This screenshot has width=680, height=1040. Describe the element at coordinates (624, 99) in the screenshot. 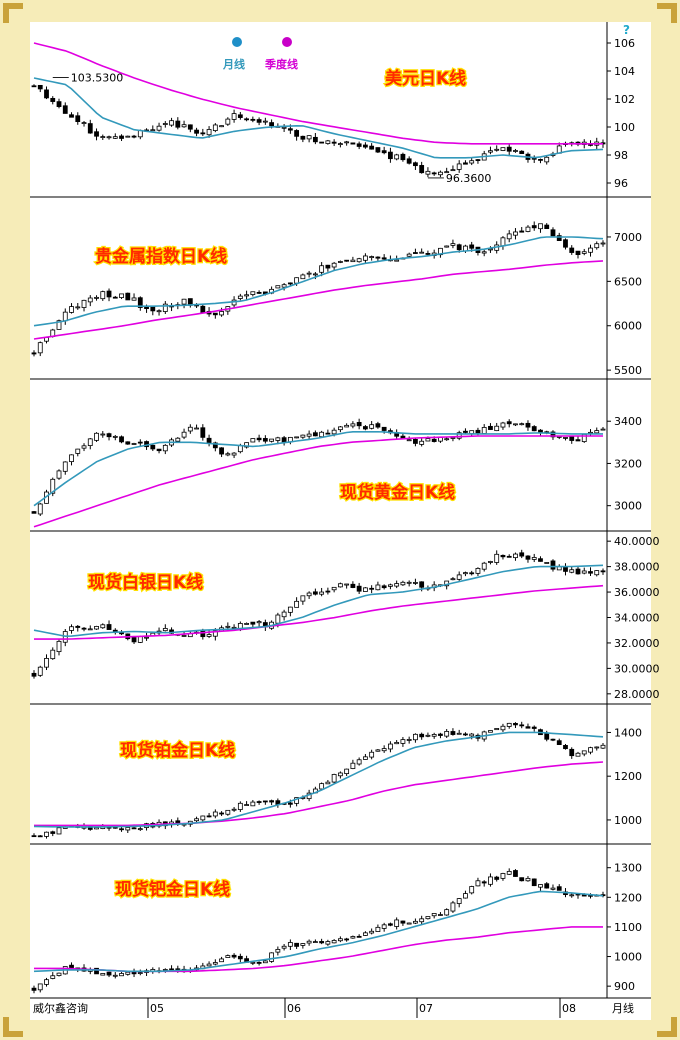

I see `y-tick-label: 102` at that location.